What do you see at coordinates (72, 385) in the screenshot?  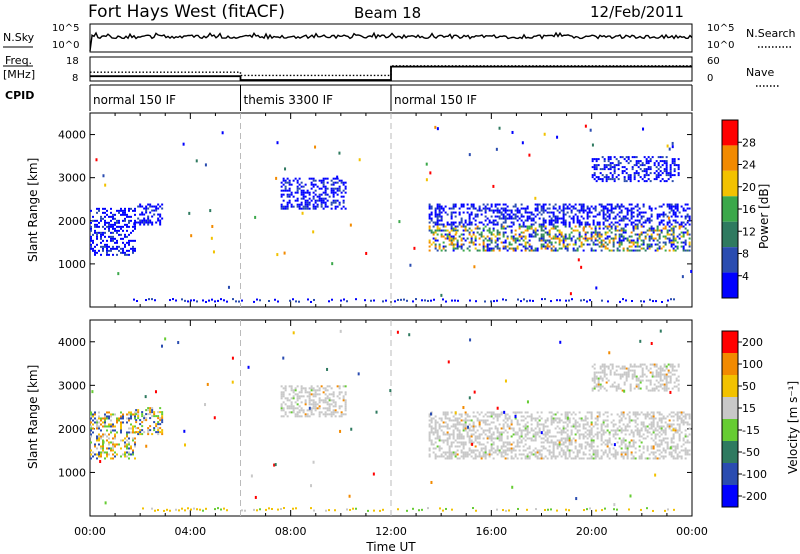 I see `ytick-label: 3000` at bounding box center [72, 385].